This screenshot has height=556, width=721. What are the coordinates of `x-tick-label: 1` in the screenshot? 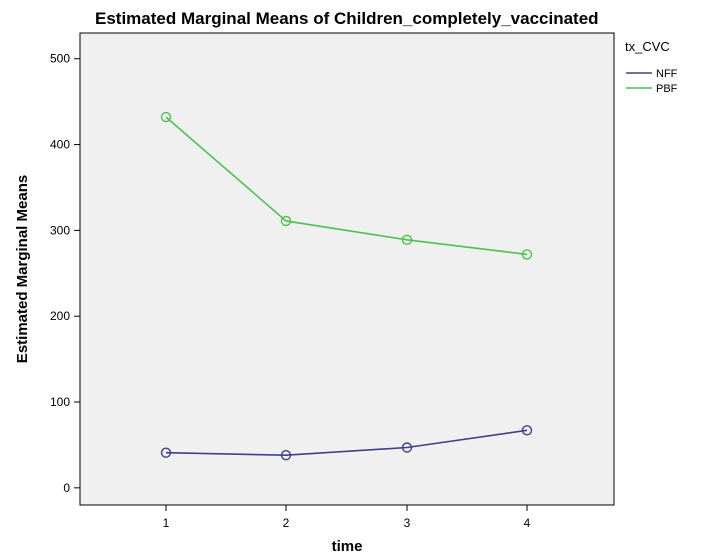 It's located at (166, 523).